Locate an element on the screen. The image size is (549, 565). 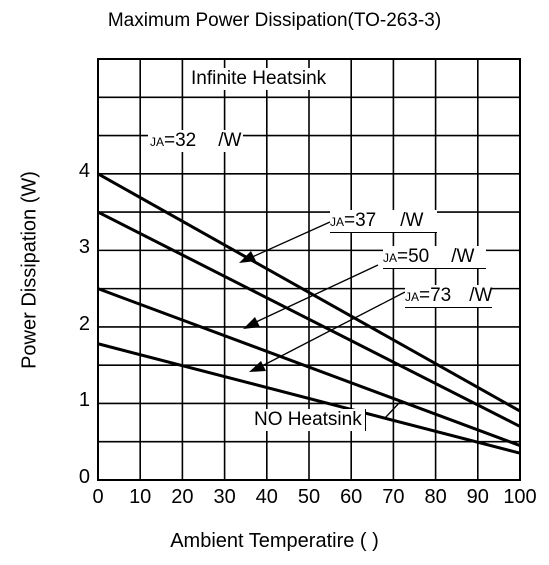
x-tick-label: 70 is located at coordinates (393, 497).